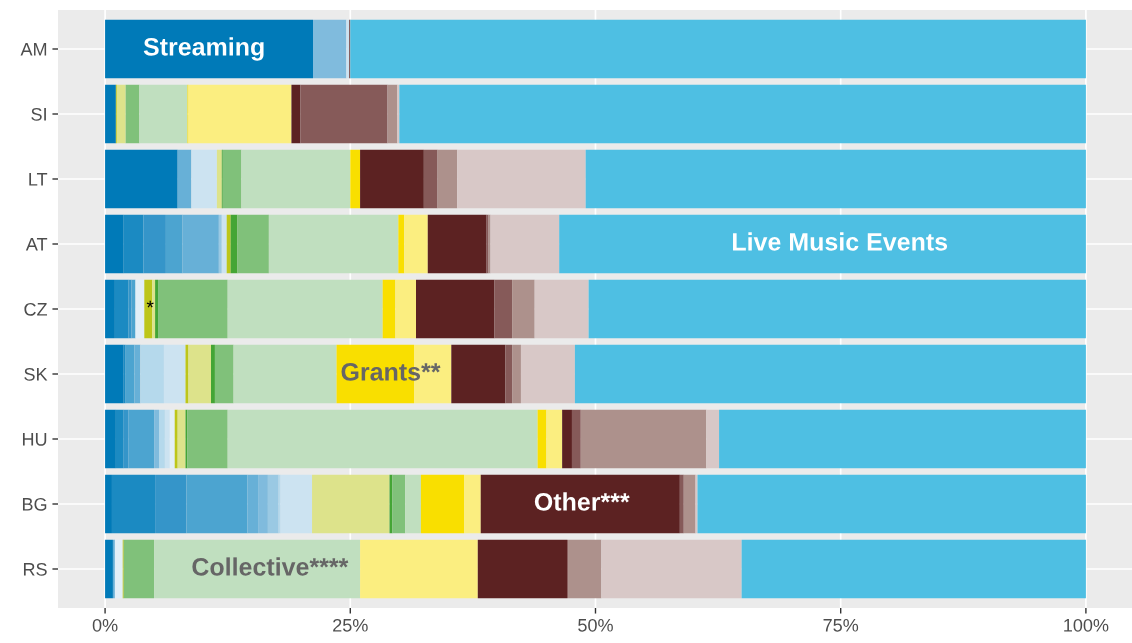 The image size is (1132, 643). What do you see at coordinates (582, 501) in the screenshot?
I see `annotation: Other***` at bounding box center [582, 501].